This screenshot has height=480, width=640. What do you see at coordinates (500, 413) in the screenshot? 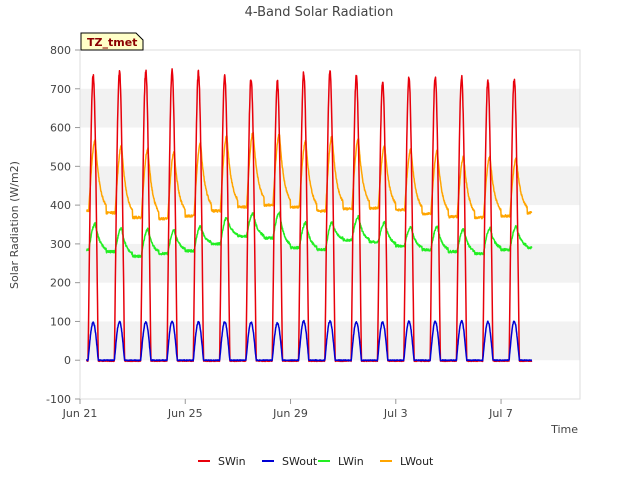
I see `x-tick-label: Jul 7` at bounding box center [500, 413].